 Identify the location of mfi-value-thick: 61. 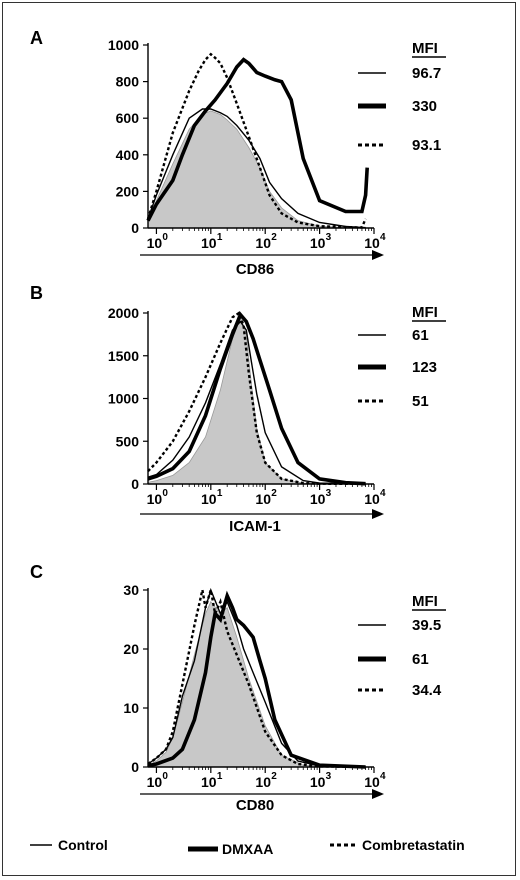
(420, 659).